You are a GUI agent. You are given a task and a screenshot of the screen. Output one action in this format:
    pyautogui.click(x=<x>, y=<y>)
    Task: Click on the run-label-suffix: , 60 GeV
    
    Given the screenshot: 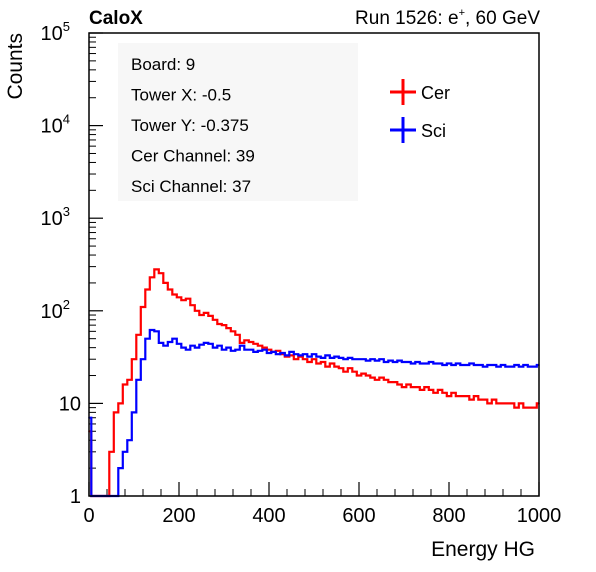 What is the action you would take?
    pyautogui.click(x=502, y=18)
    